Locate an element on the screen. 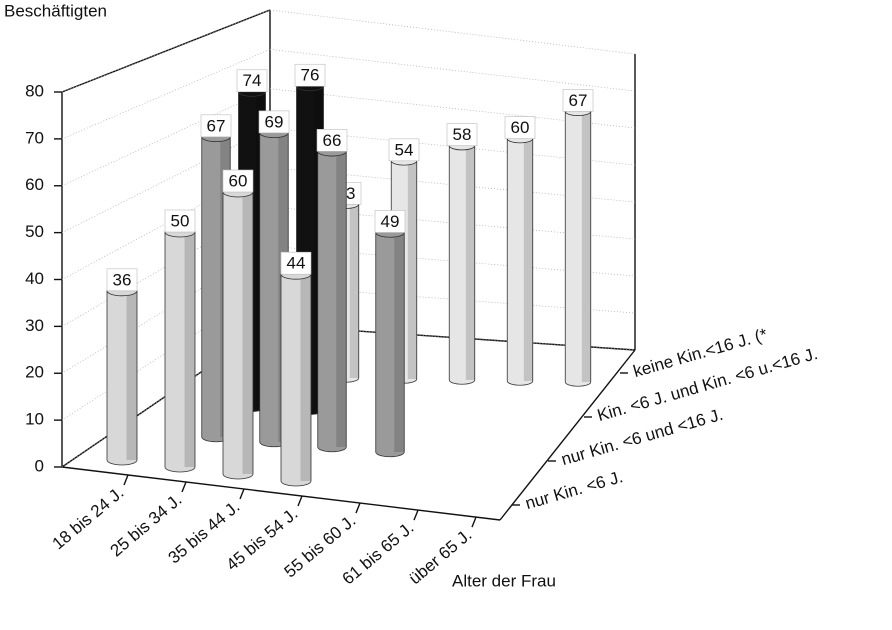  y-tick-label: 10 is located at coordinates (34, 419).